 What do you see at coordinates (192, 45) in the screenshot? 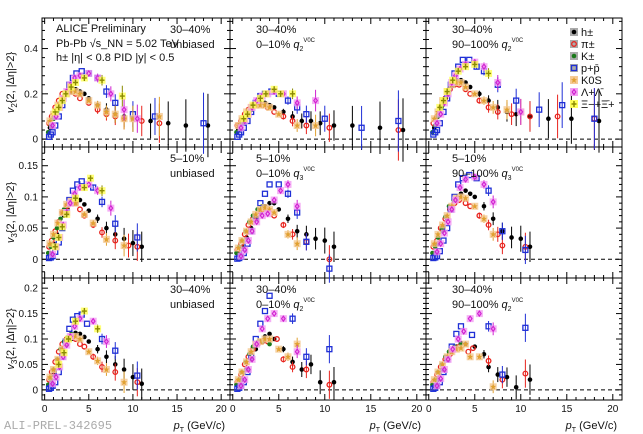
I see `panel-label: unbiased` at bounding box center [192, 45].